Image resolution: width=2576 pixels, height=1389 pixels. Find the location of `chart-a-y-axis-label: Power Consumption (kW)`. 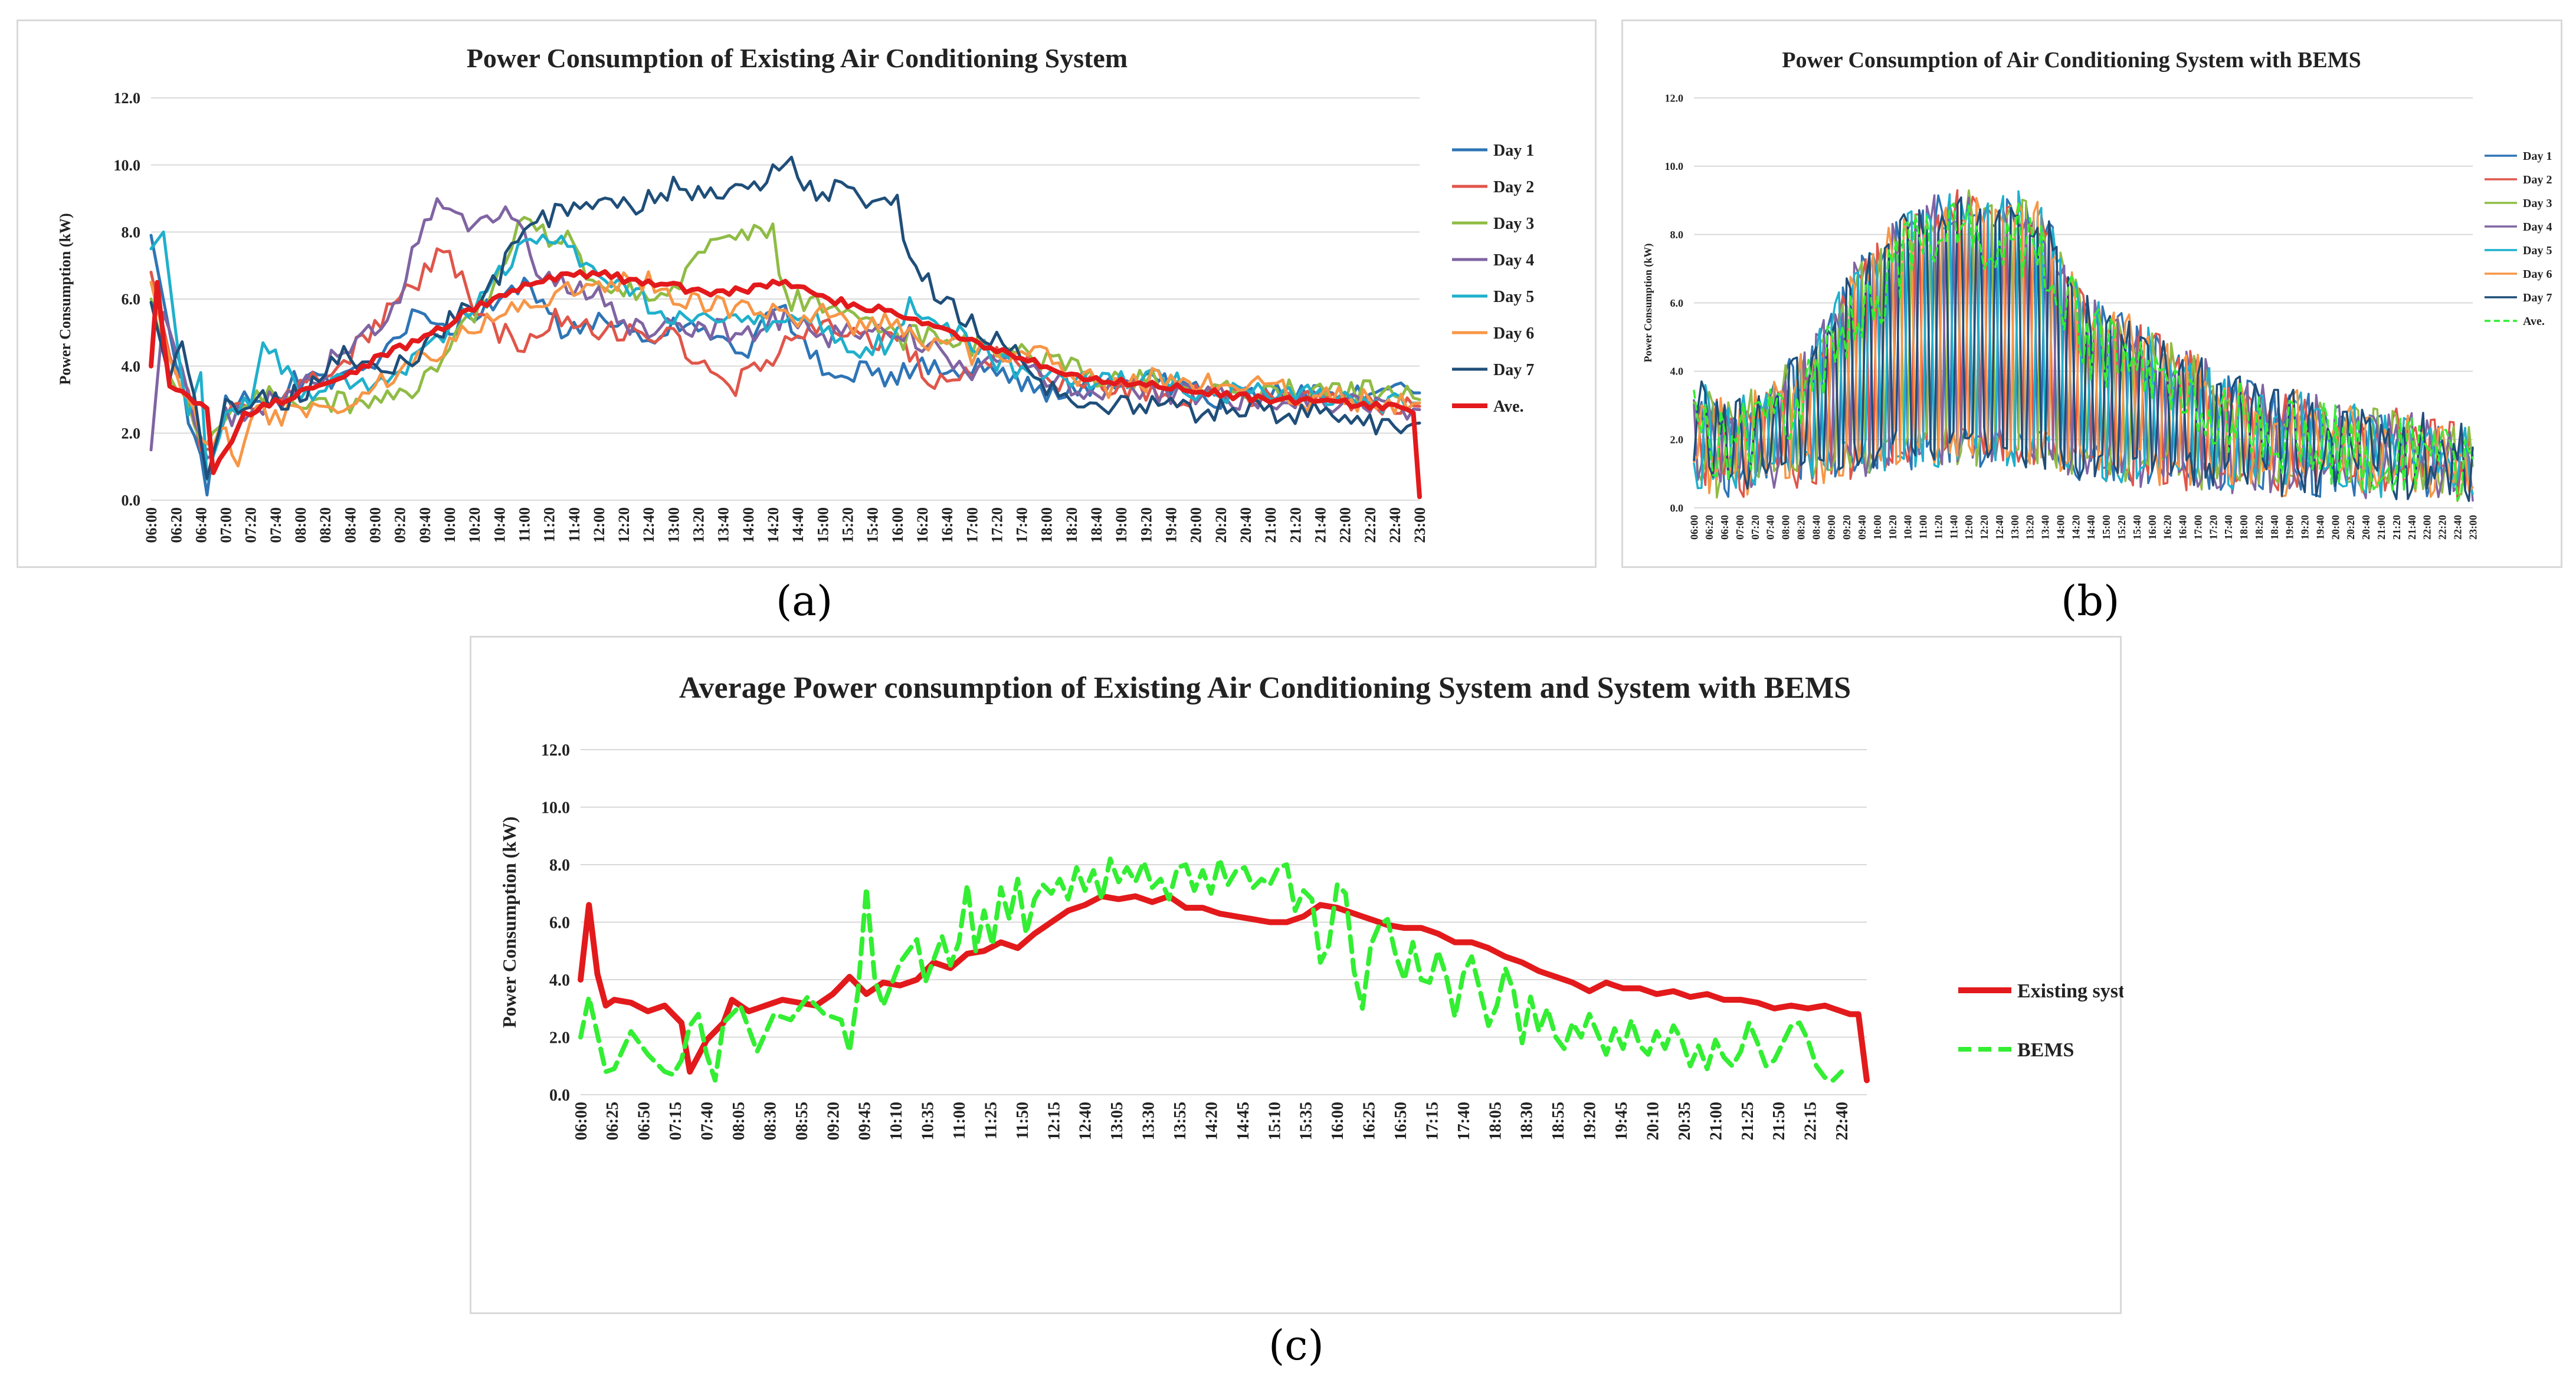

chart-a-y-axis-label: Power Consumption (kW) is located at coordinates (65, 299).